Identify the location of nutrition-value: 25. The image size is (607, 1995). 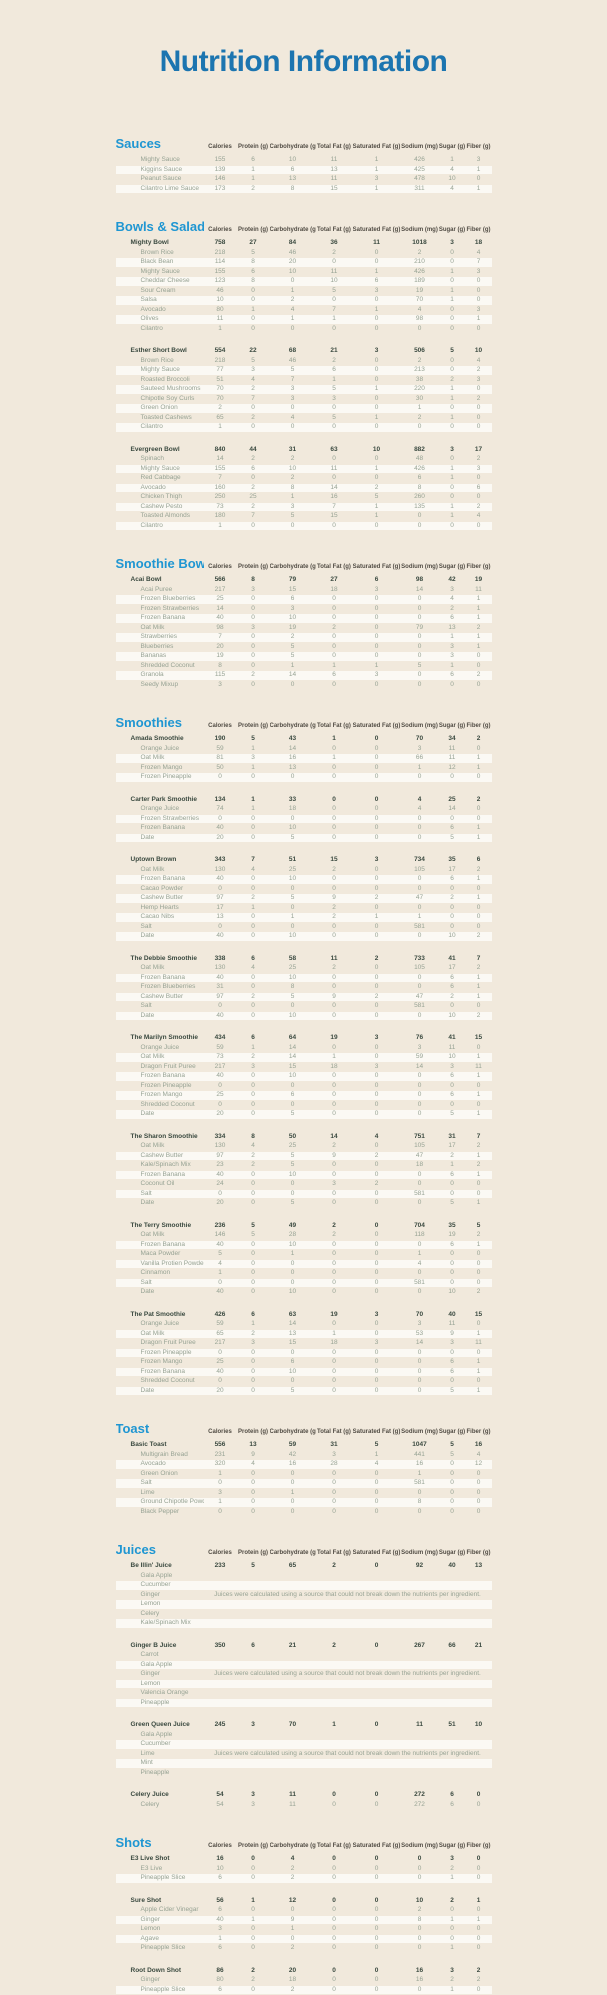
(292, 967).